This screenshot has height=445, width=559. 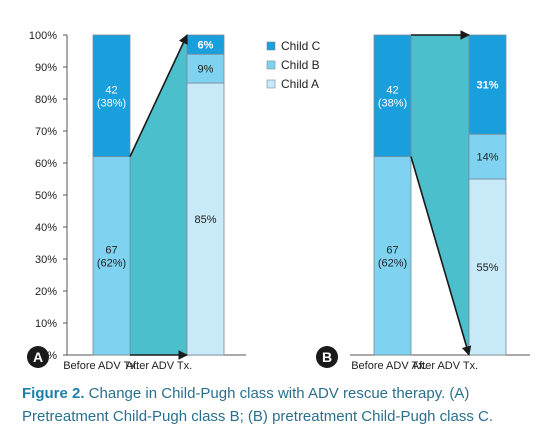 I want to click on arrow-b-down, so click(x=441, y=256).